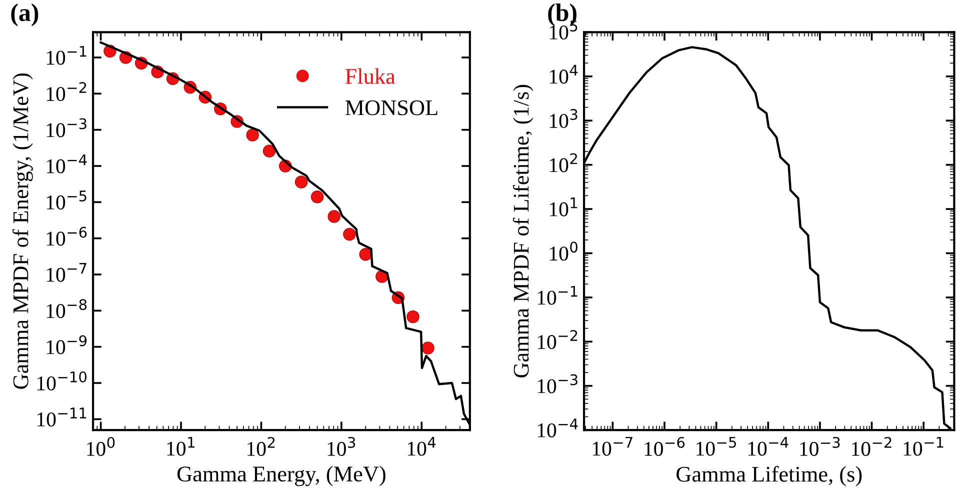 This screenshot has height=503, width=959. Describe the element at coordinates (564, 251) in the screenshot. I see `y-tick-label: 10$^{0}$` at that location.